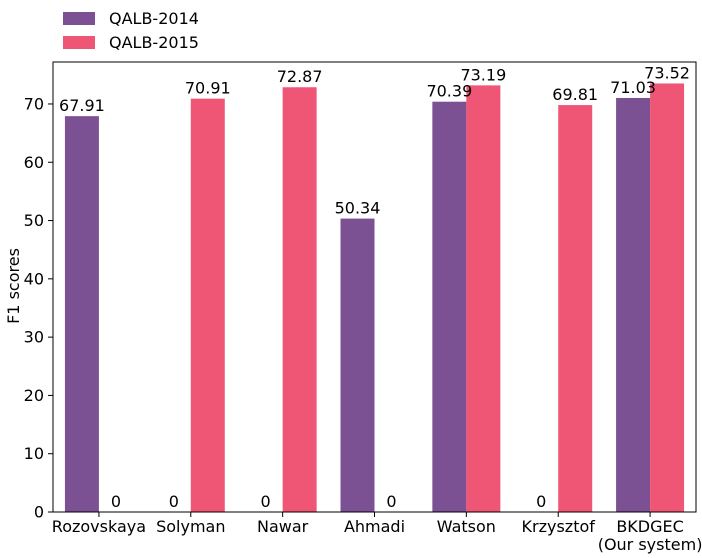  What do you see at coordinates (633, 87) in the screenshot?
I see `data-label: 71.03` at bounding box center [633, 87].